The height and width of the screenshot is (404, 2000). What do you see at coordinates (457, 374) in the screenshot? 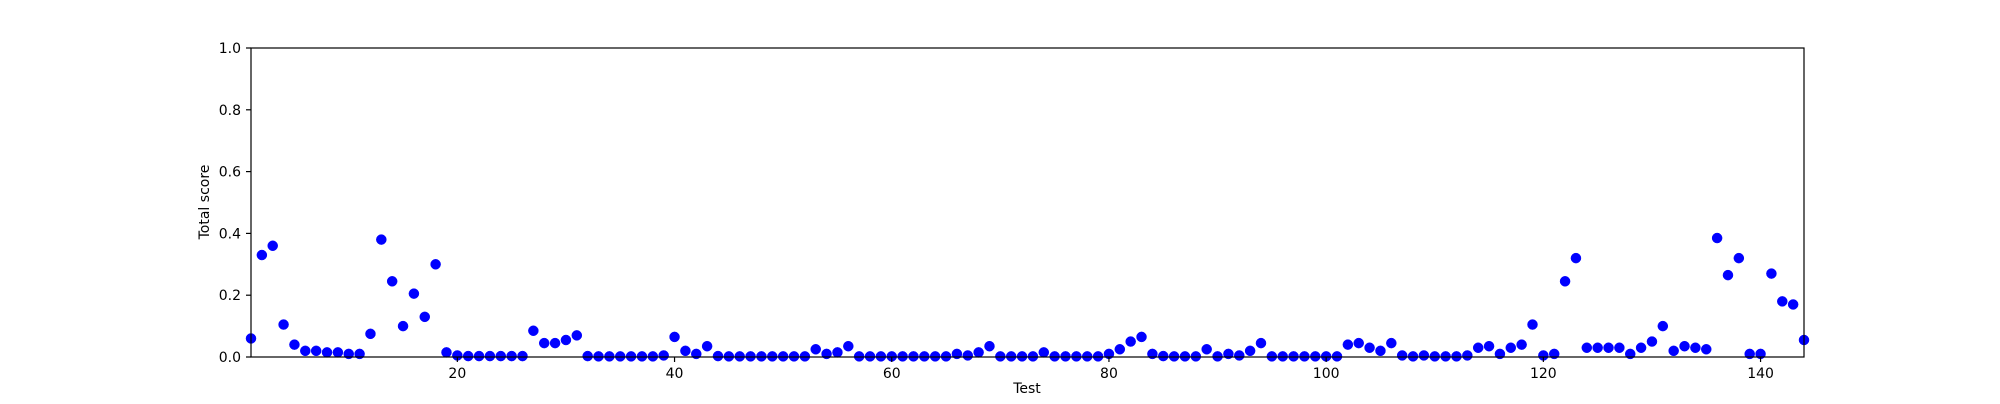
I see `x-tick-label-20: 20` at bounding box center [457, 374].